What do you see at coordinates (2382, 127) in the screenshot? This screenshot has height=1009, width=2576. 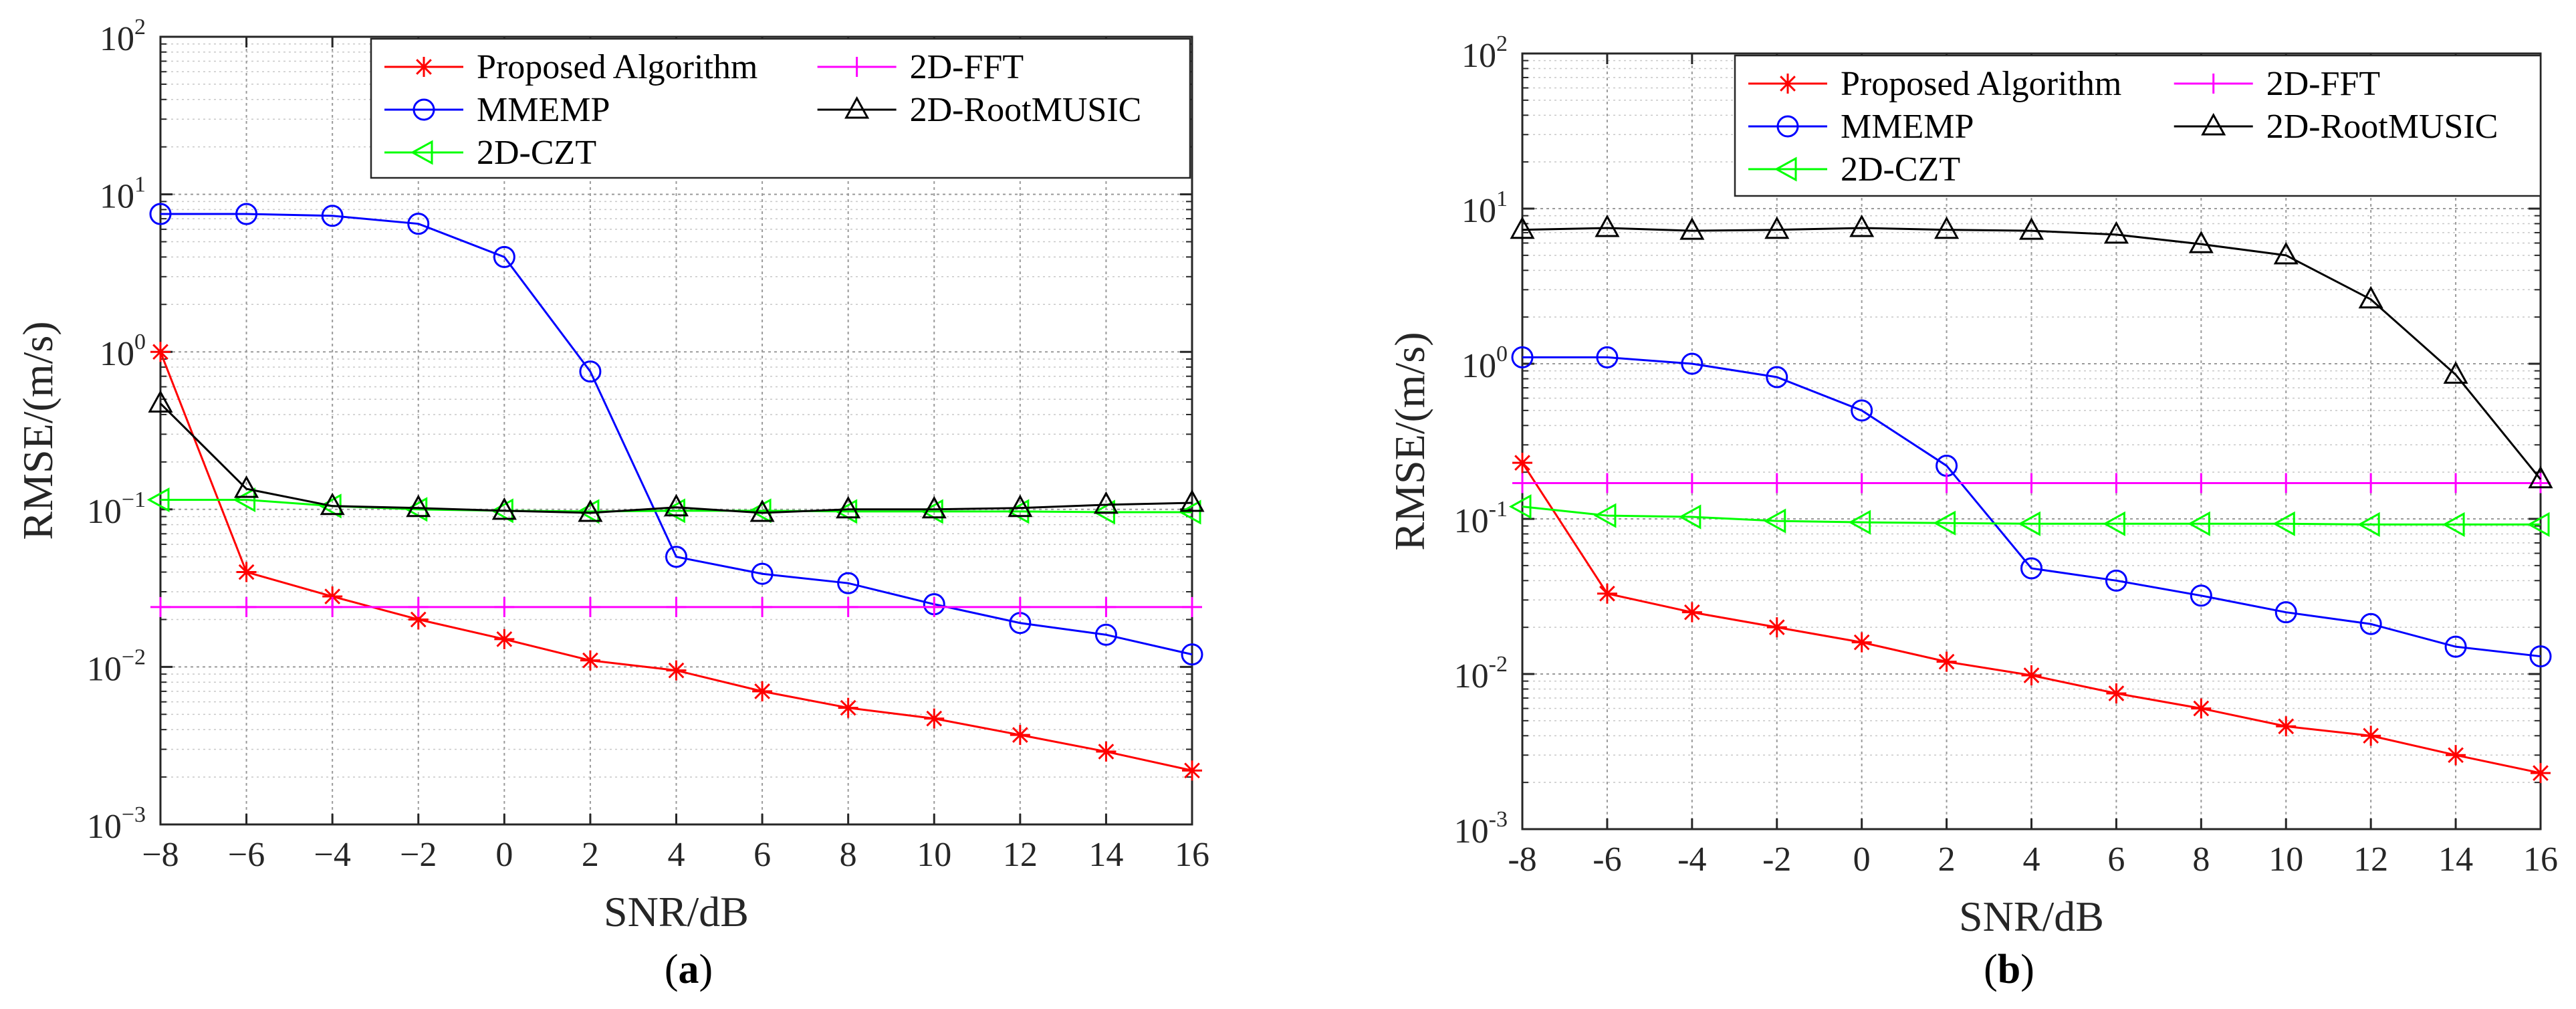 I see `legend-label: 2D-RootMUSIC` at bounding box center [2382, 127].